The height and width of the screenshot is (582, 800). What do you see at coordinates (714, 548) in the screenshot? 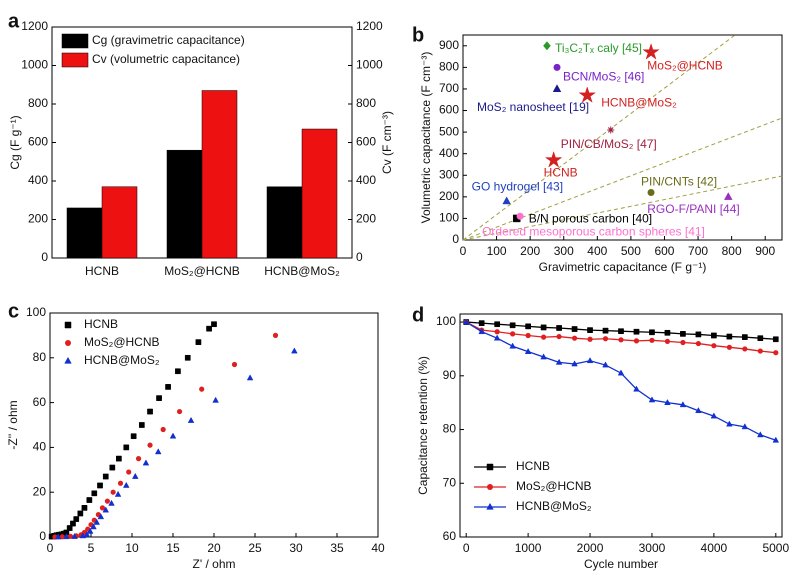
I see `x-tick-label: 4000` at bounding box center [714, 548].